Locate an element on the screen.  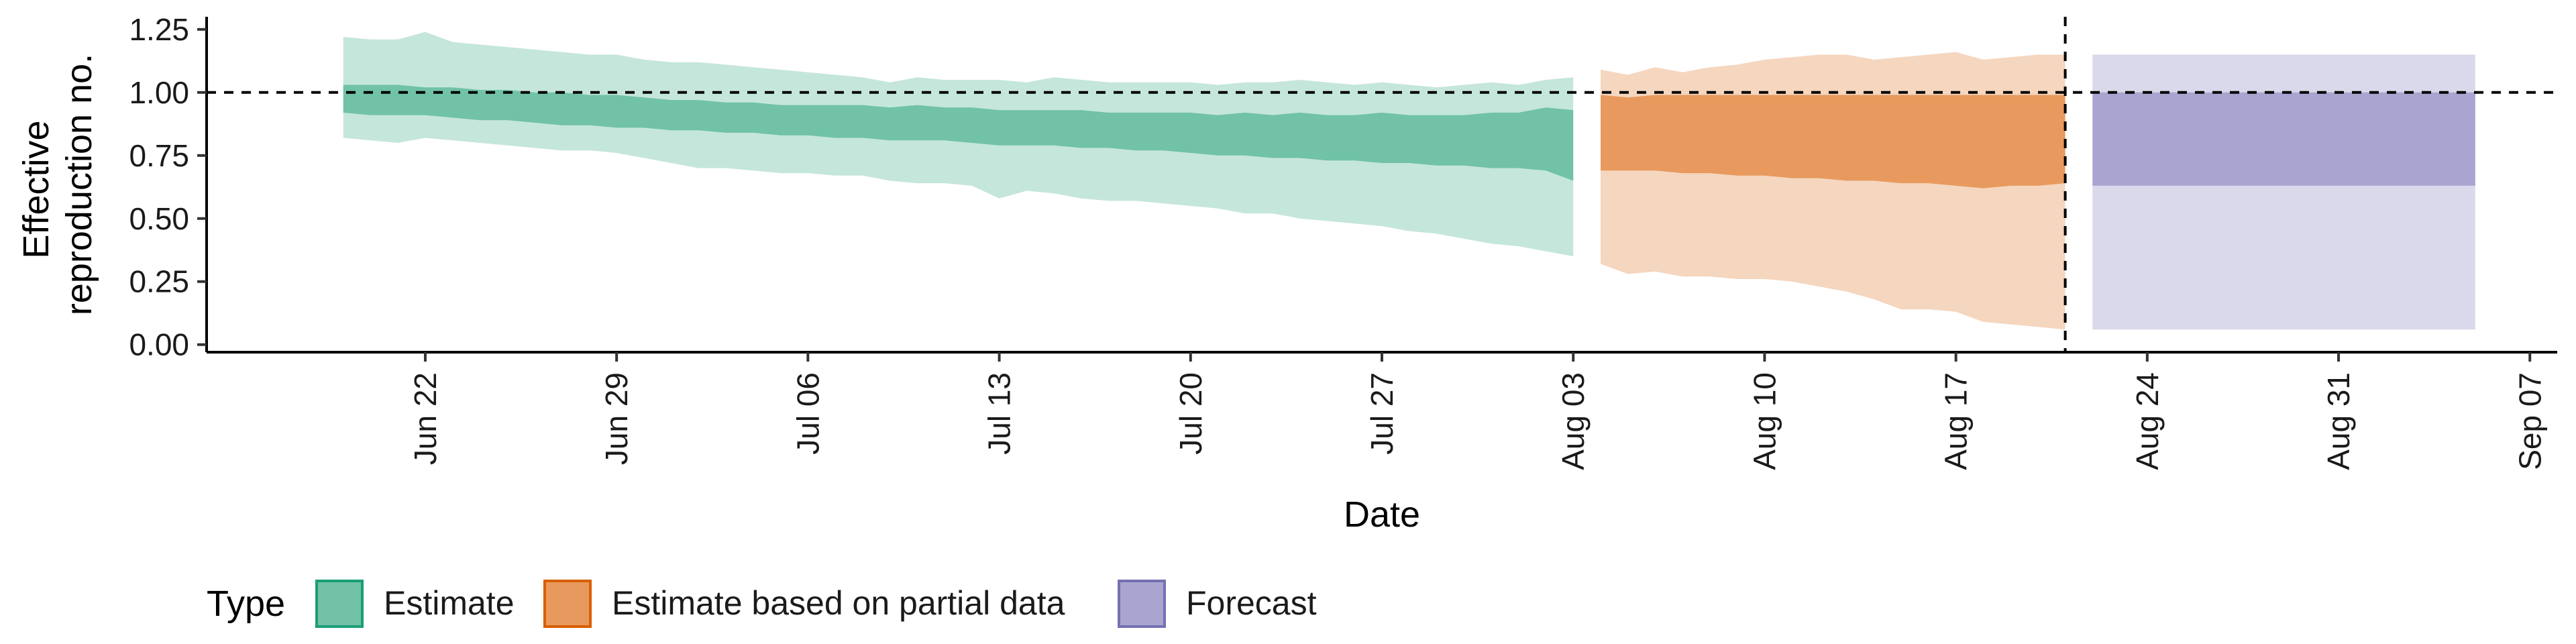
y-axis-title: Effective reproduction no. is located at coordinates (57, 184).